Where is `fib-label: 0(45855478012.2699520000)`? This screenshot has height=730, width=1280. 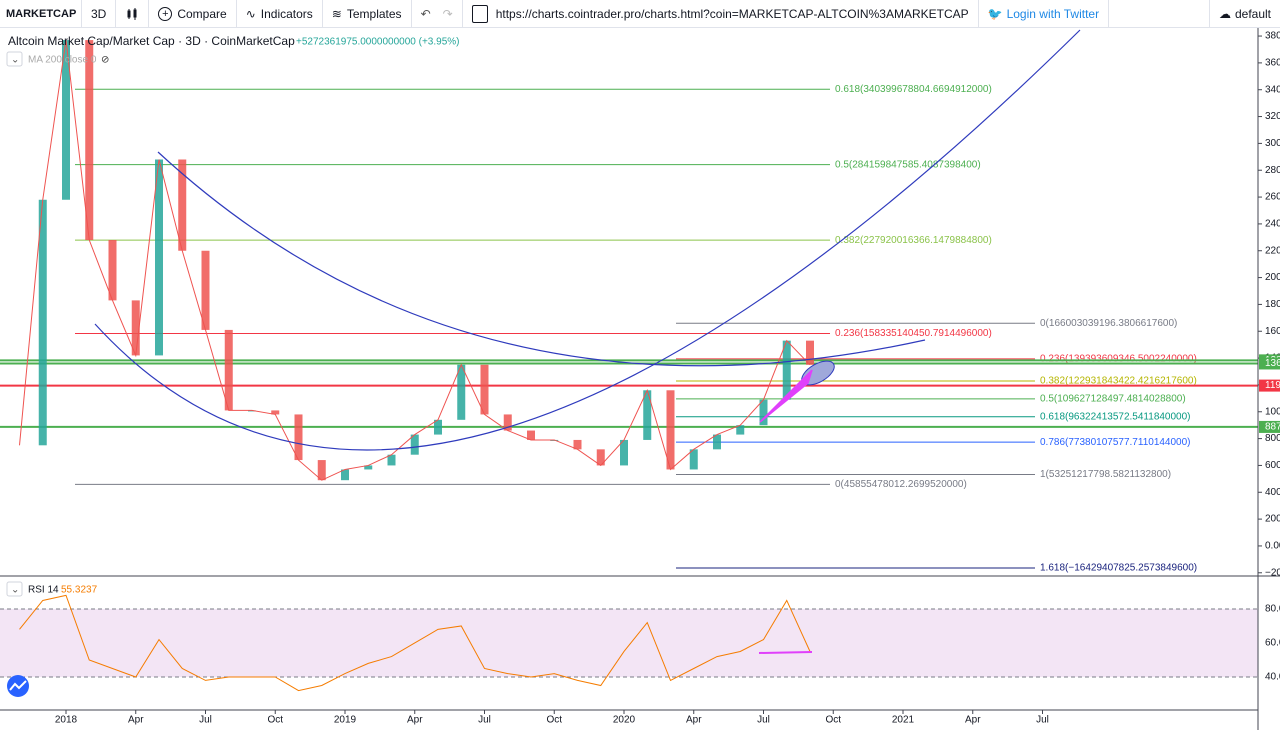
fib-label: 0(45855478012.2699520000) is located at coordinates (901, 484).